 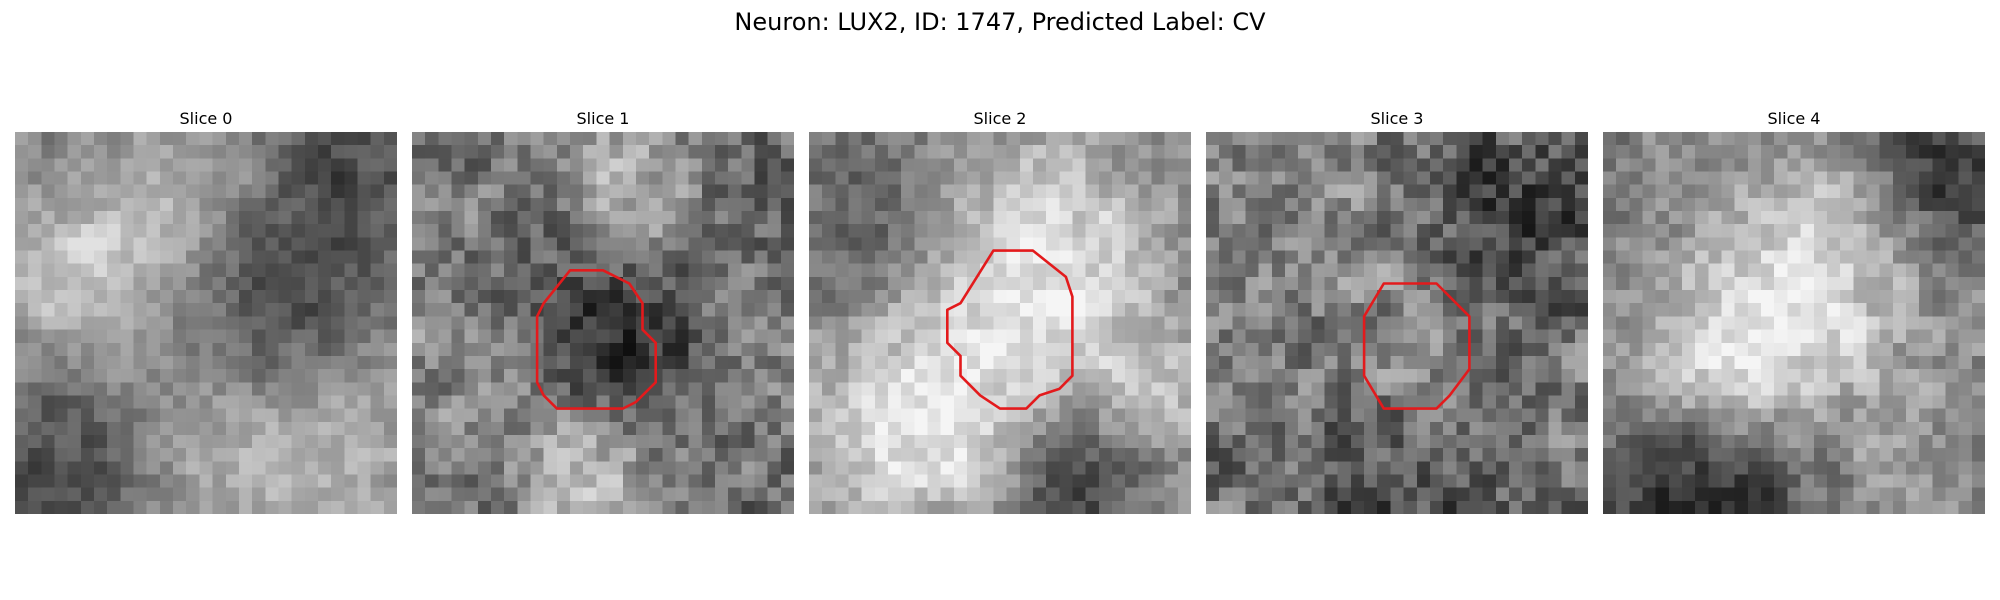 I want to click on slice-title-2: Slice 2, so click(x=1000, y=118).